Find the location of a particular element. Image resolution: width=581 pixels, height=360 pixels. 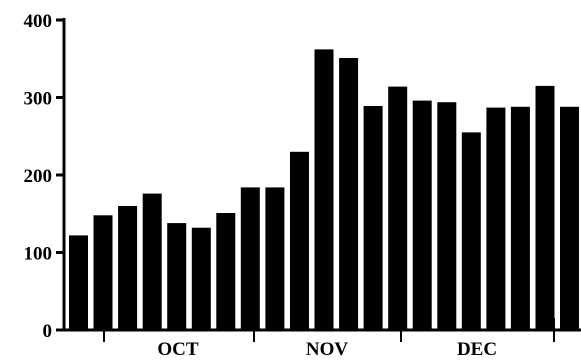

y-ticks: 0 100 200 300 400 is located at coordinates (44, 176).